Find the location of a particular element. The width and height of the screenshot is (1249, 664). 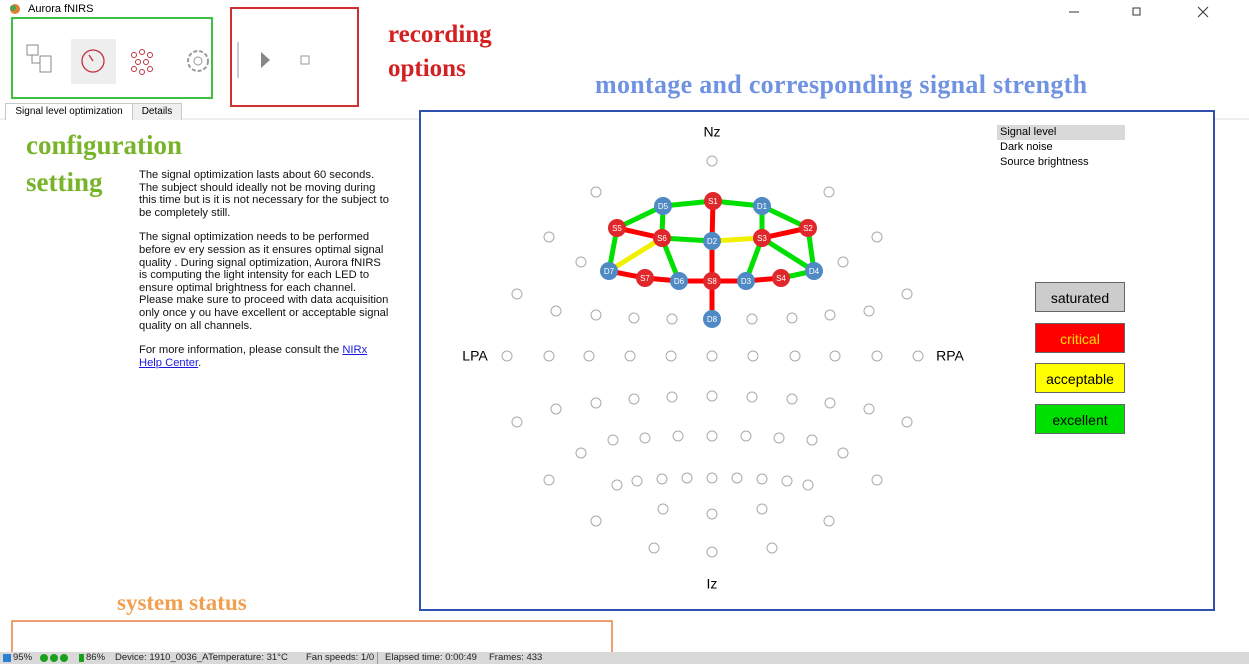

window-title: Aurora fNIRS is located at coordinates (61, 9).